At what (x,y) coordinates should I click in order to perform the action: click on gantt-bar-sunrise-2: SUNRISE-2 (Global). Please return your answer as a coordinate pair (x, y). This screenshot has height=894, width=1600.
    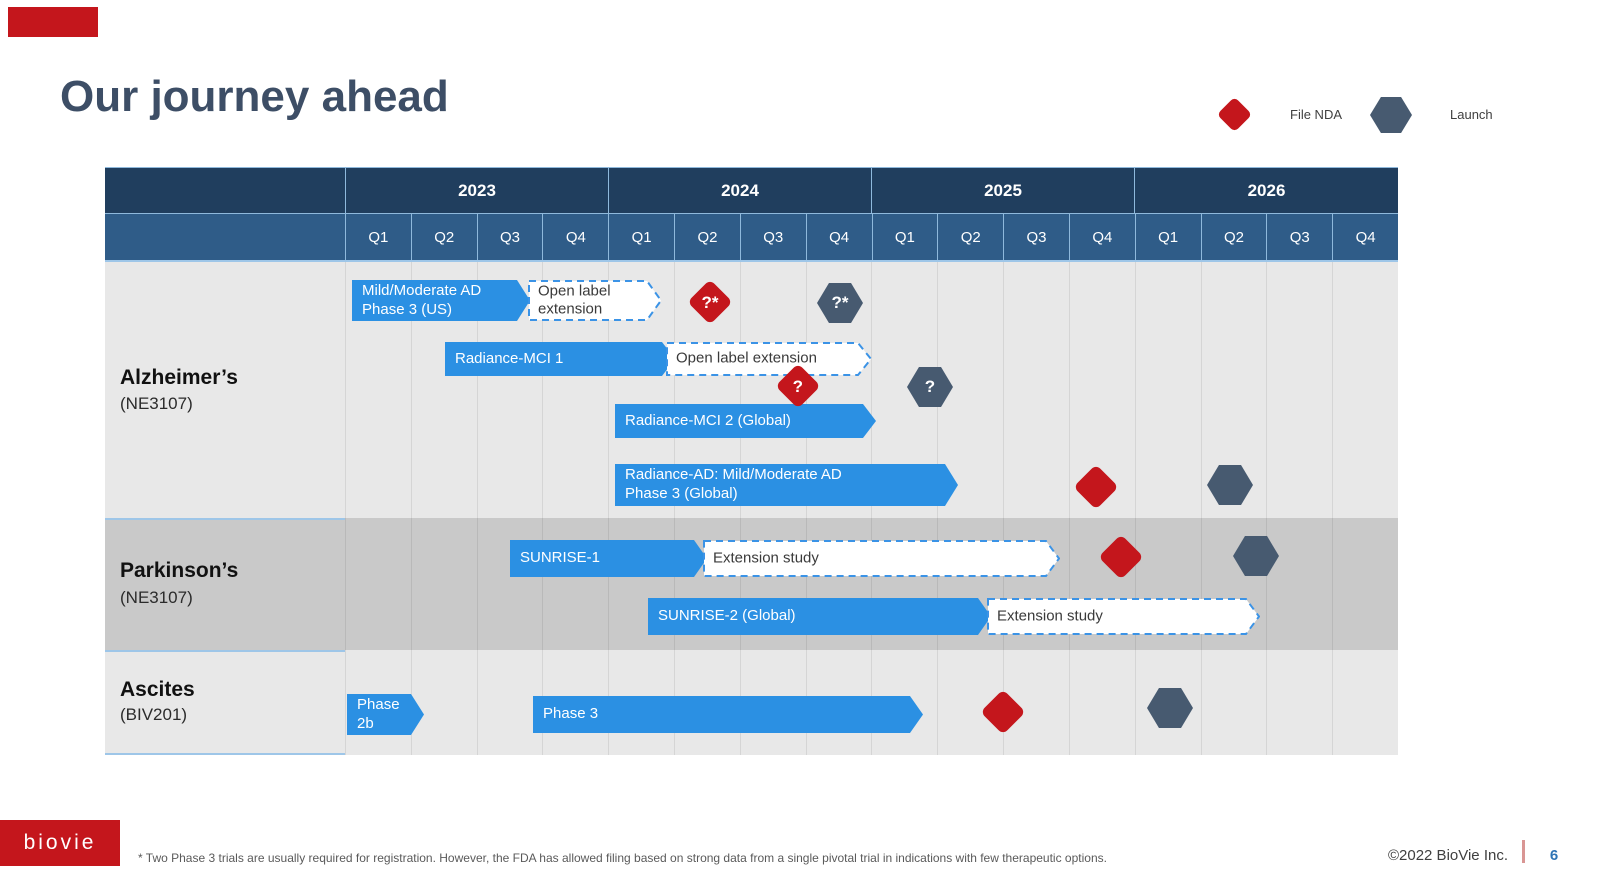
    Looking at the image, I should click on (819, 616).